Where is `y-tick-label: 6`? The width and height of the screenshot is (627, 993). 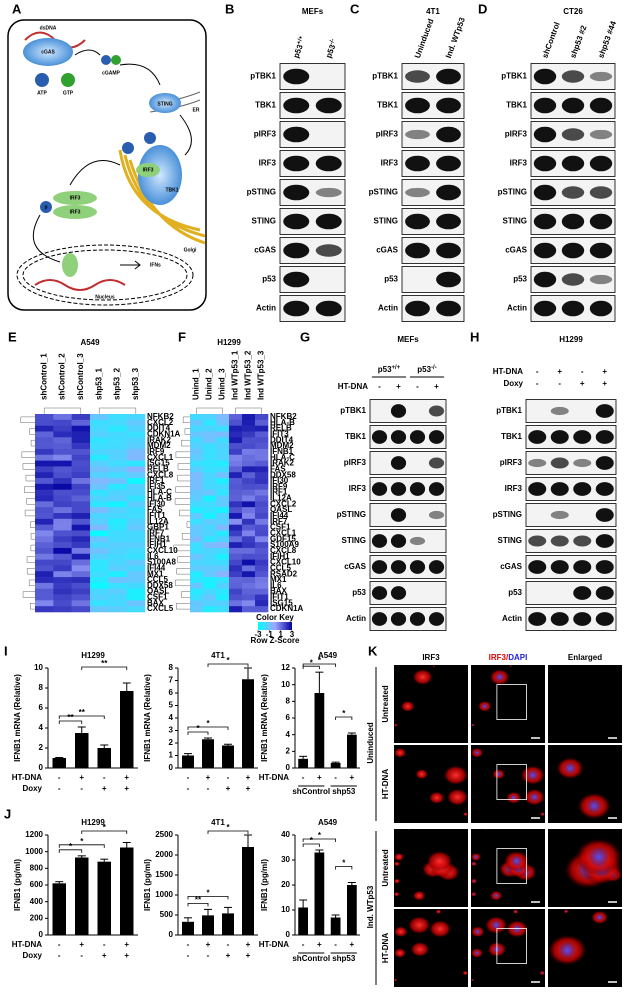
y-tick-label: 6 is located at coordinates (41, 707).